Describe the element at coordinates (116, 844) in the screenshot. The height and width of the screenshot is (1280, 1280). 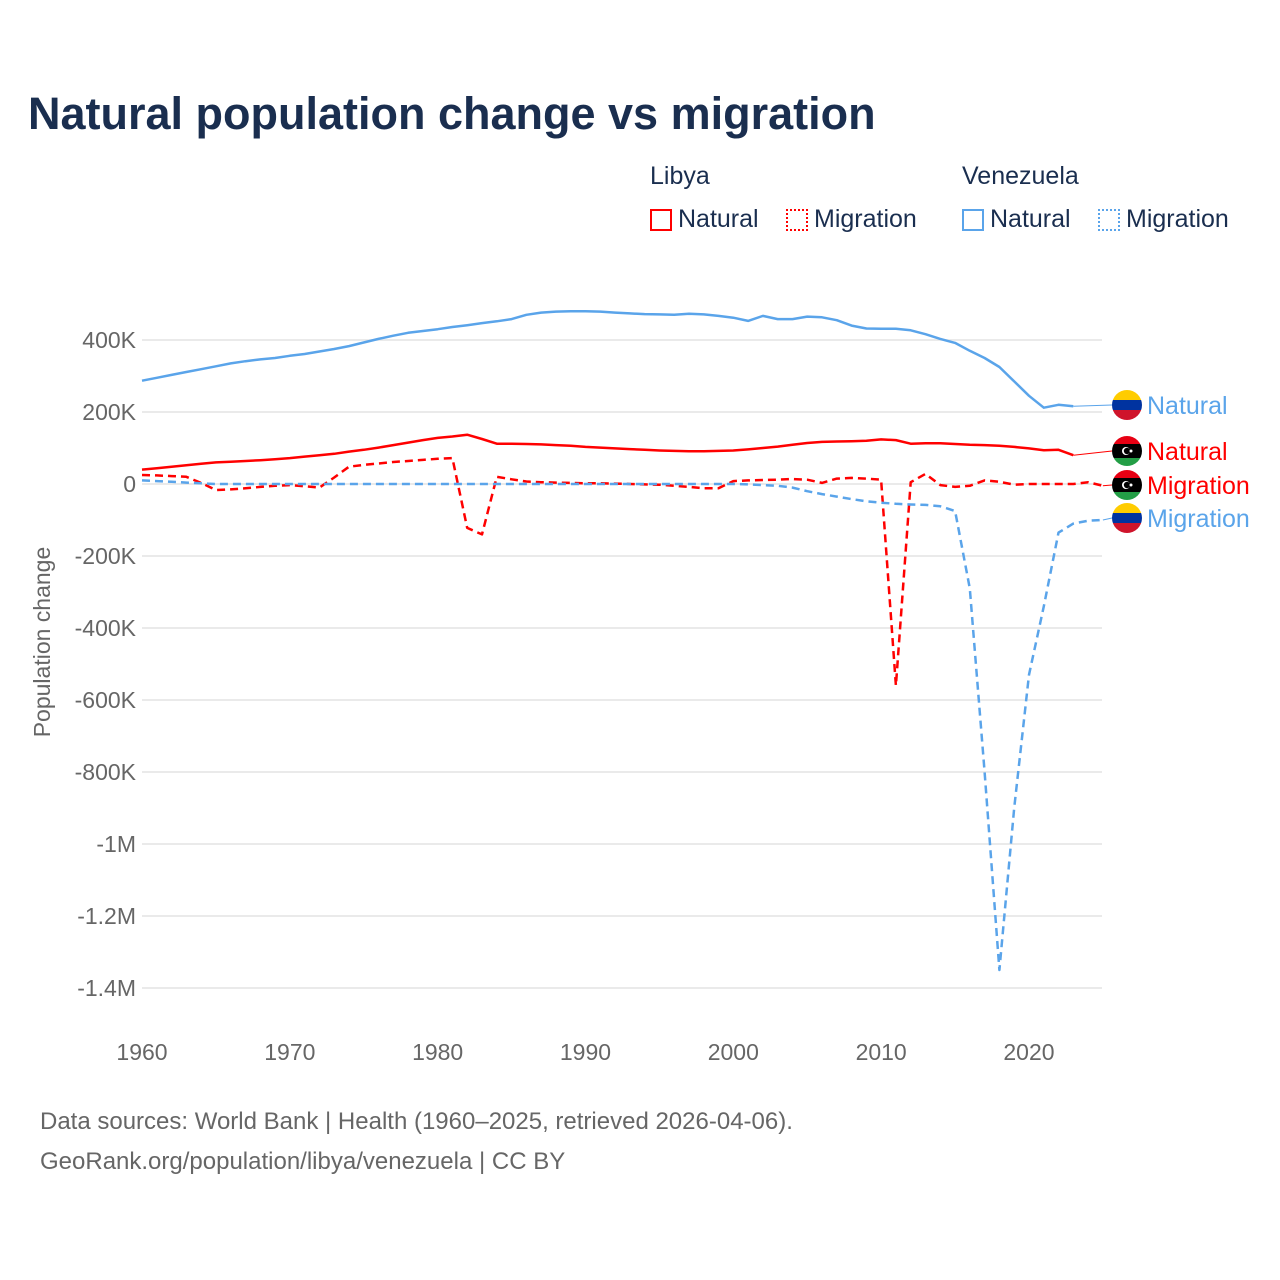
I see `y-tick-label: -1M` at that location.